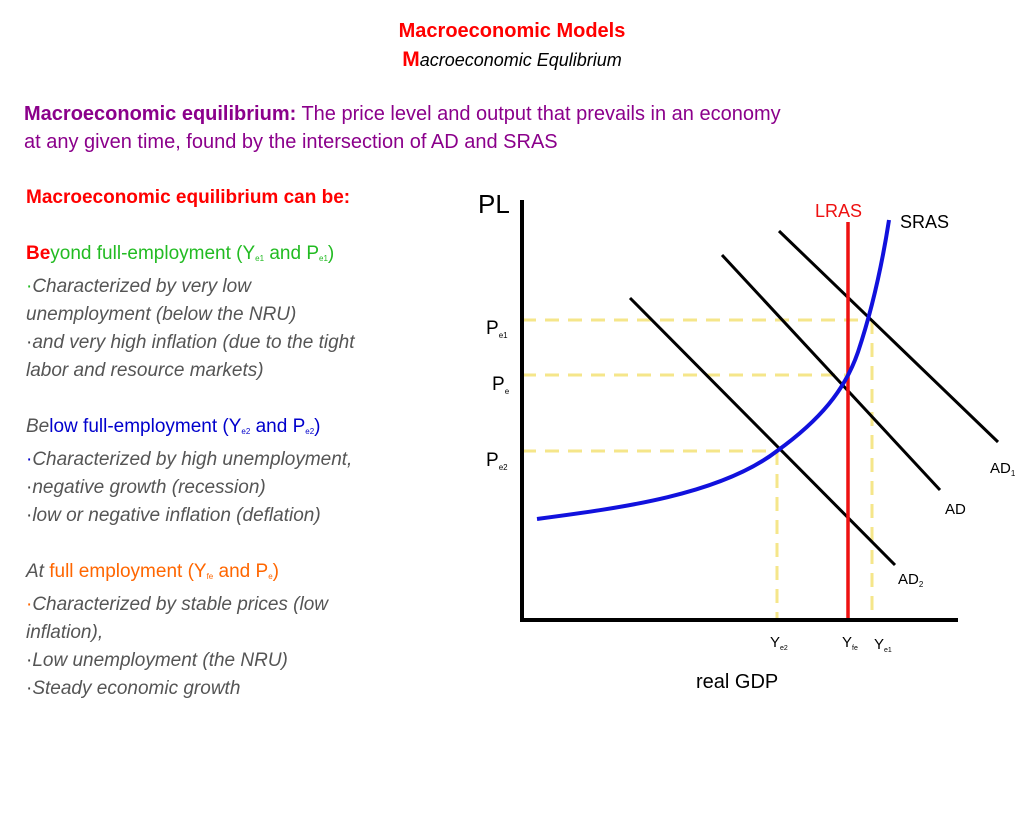 This screenshot has height=814, width=1024. I want to click on list-item: unemployment (below the NRU), so click(161, 314).